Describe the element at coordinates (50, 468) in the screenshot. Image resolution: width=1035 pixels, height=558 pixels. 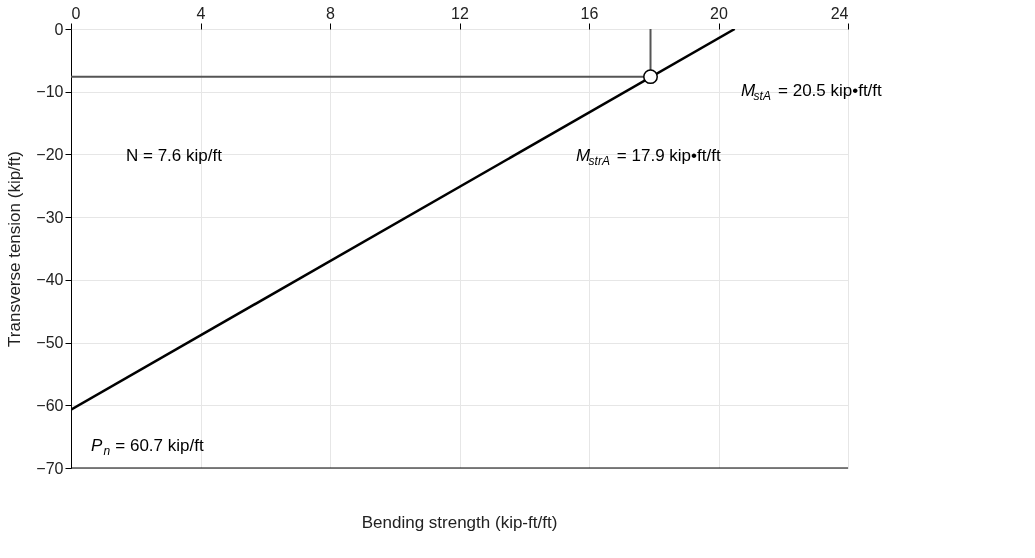
I see `y-tick-label: −70` at that location.